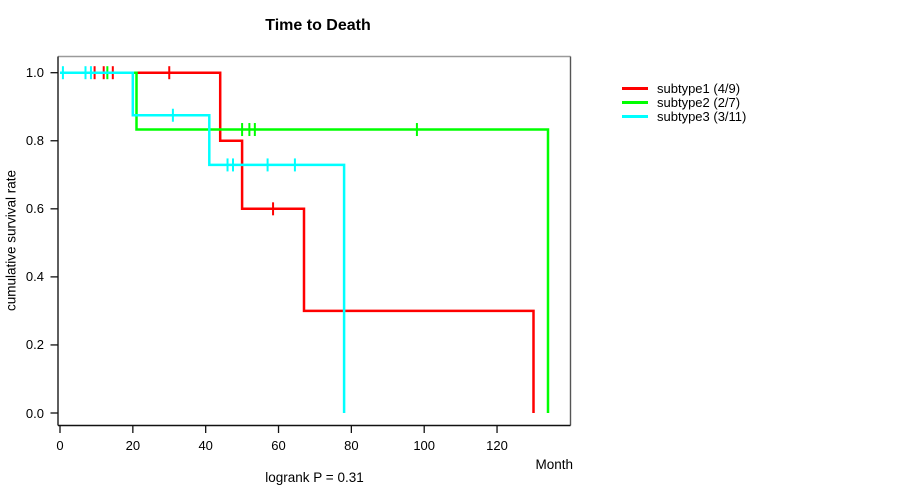  What do you see at coordinates (635, 88) in the screenshot?
I see `legend-line-subtype1` at bounding box center [635, 88].